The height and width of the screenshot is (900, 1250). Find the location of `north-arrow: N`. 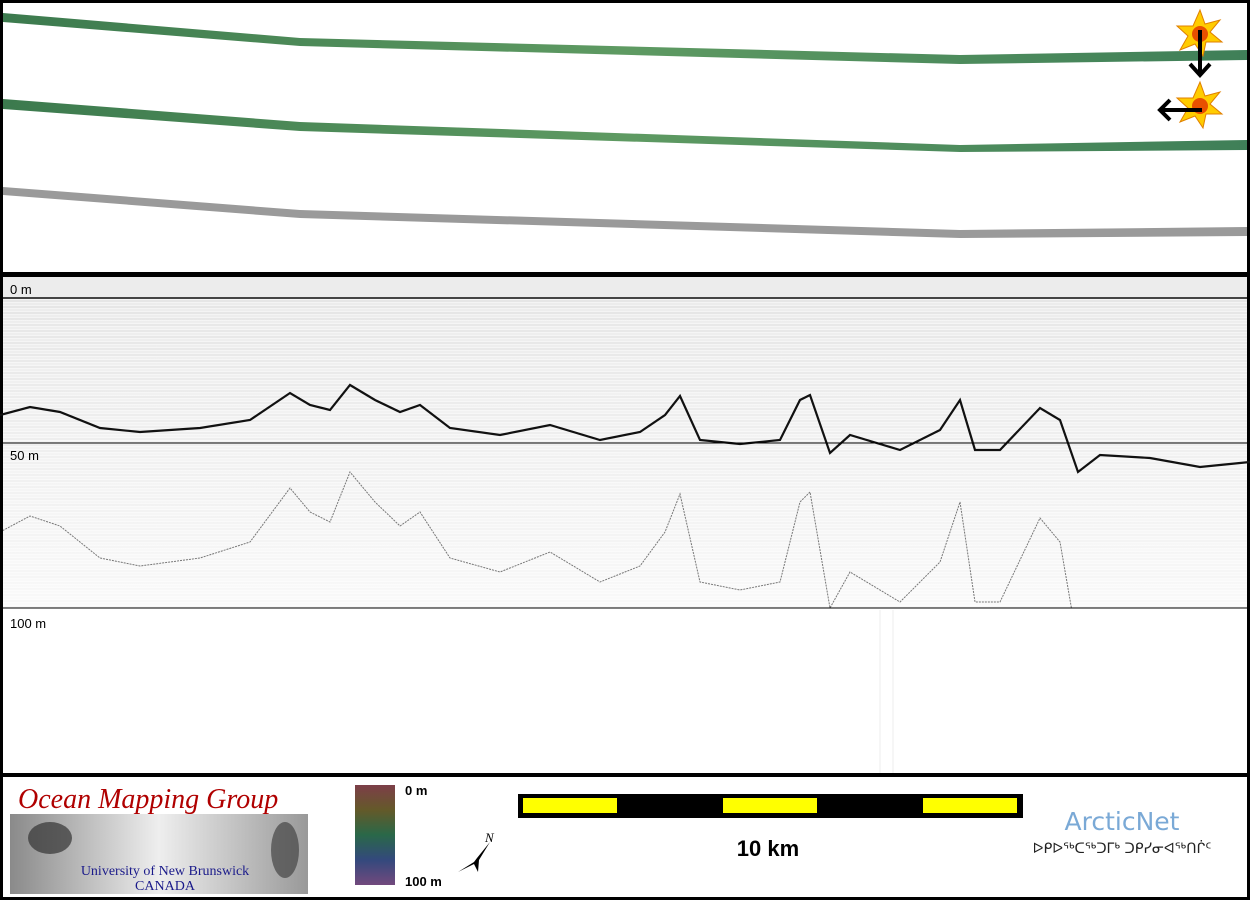

north-arrow: N is located at coordinates (476, 851).